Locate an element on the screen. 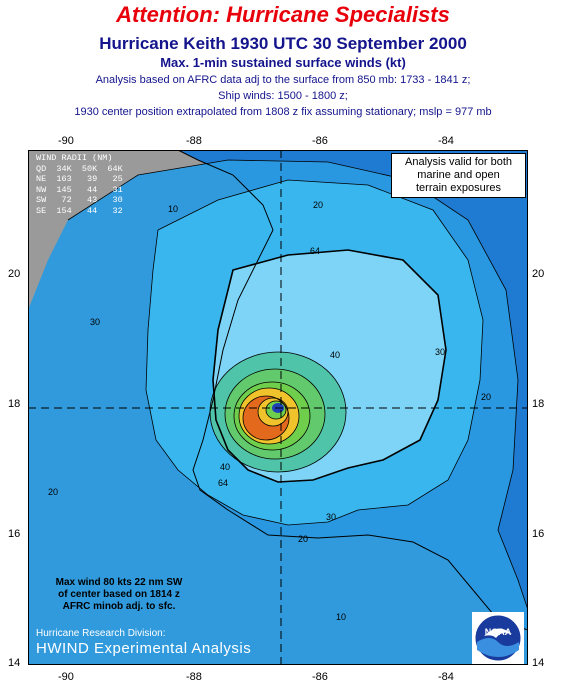  validity-note-line: terrain exposures is located at coordinates (458, 188).